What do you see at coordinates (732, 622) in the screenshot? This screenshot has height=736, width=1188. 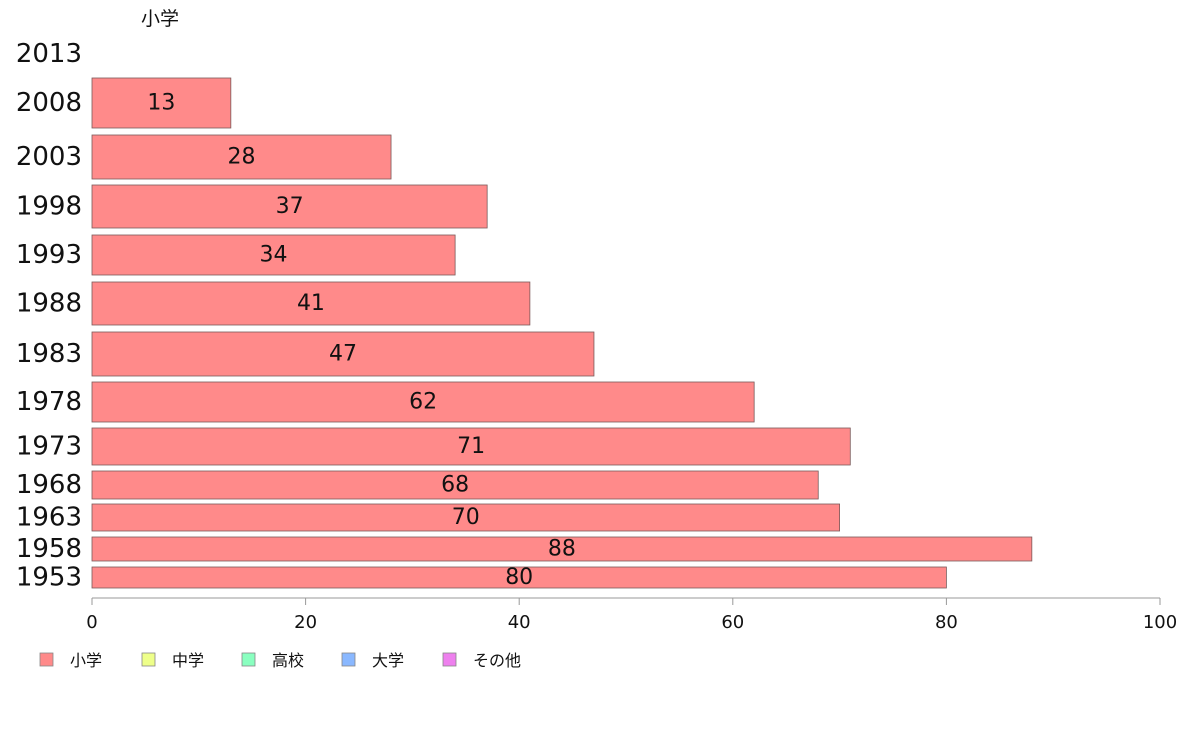 I see `x-tick-label: 60` at bounding box center [732, 622].